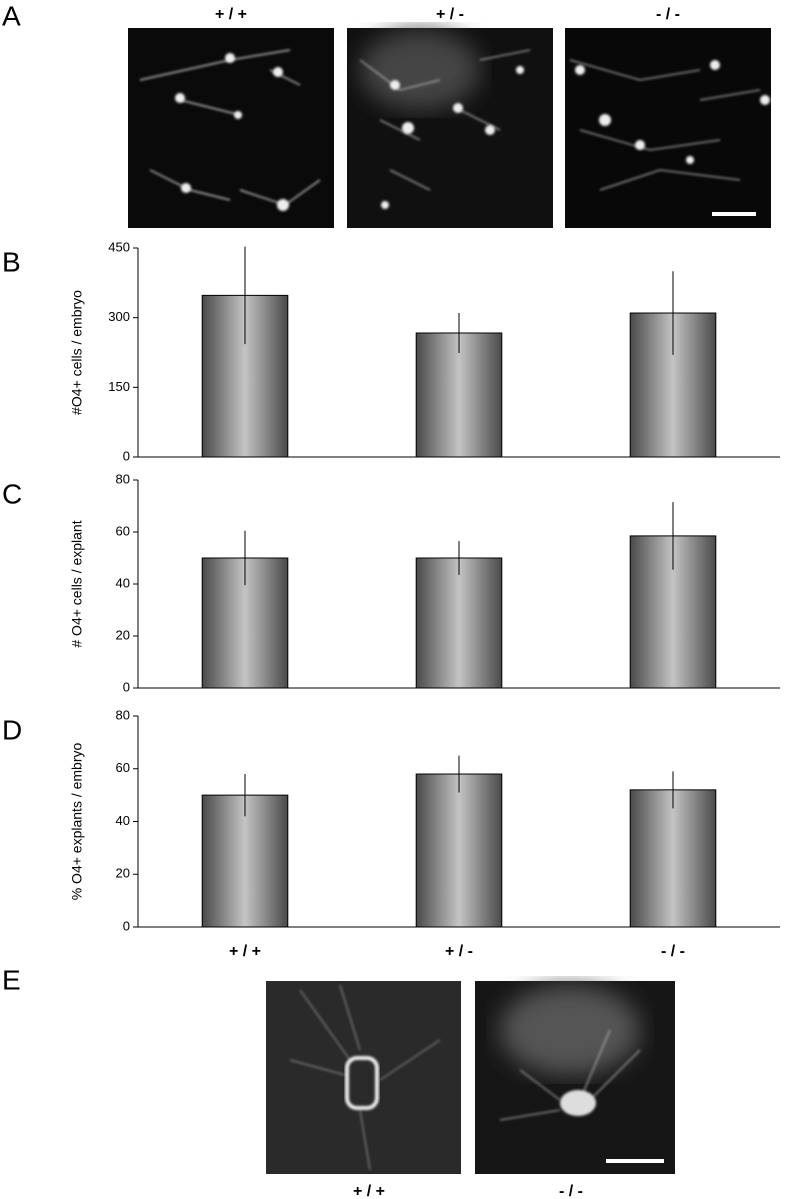 The image size is (789, 1199). Describe the element at coordinates (77, 822) in the screenshot. I see `y-axis-label: % O4+ explants / embryo` at that location.